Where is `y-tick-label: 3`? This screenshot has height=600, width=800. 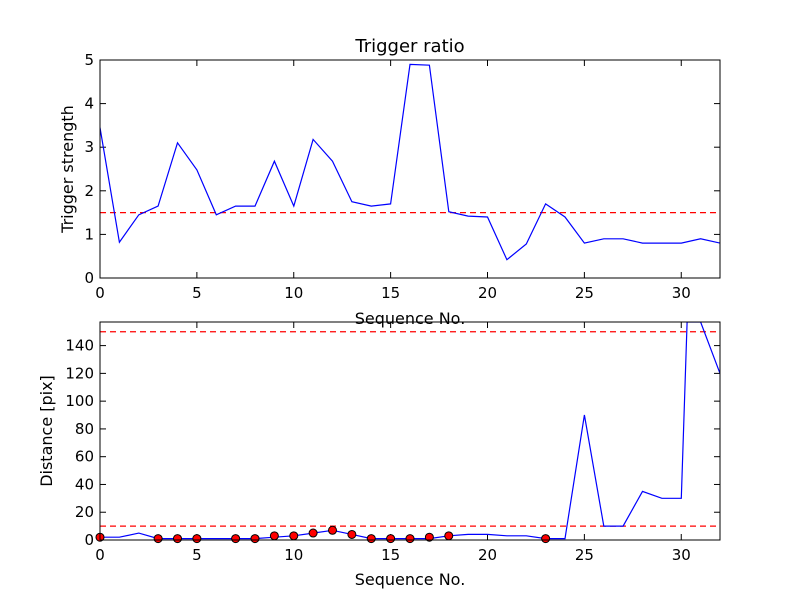
y-tick-label: 3 is located at coordinates (89, 147).